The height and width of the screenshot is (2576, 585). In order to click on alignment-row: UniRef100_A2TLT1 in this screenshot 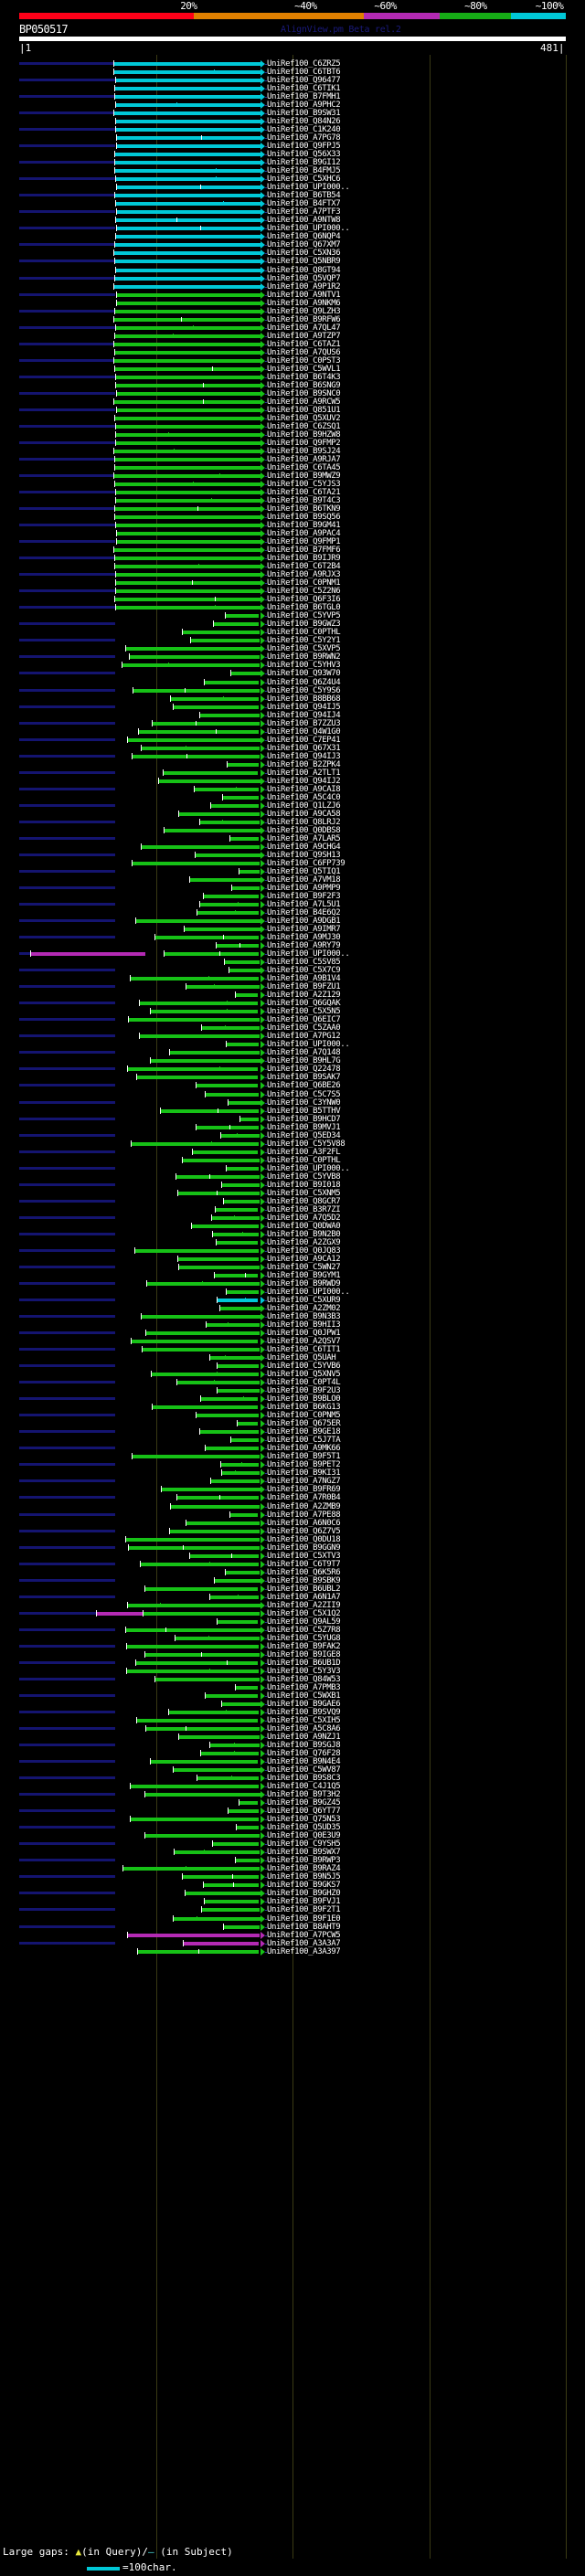, I will do `click(293, 773)`.